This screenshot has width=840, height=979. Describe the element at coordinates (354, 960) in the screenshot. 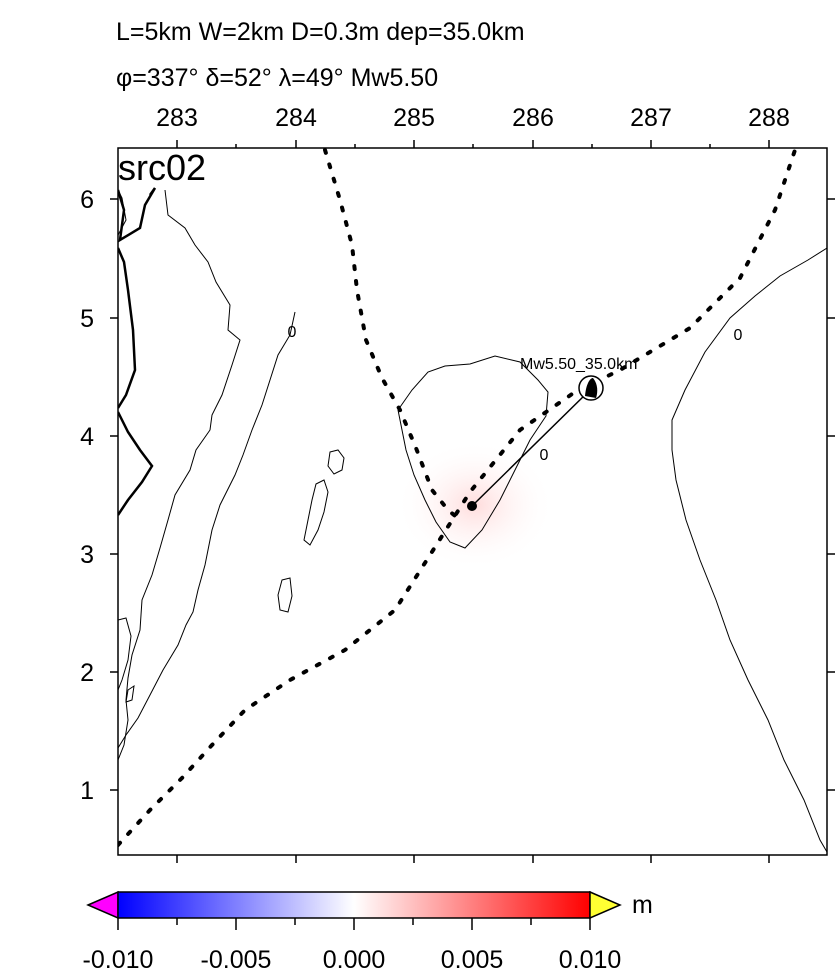

I see `colorbar-tick-label: 0.000` at that location.